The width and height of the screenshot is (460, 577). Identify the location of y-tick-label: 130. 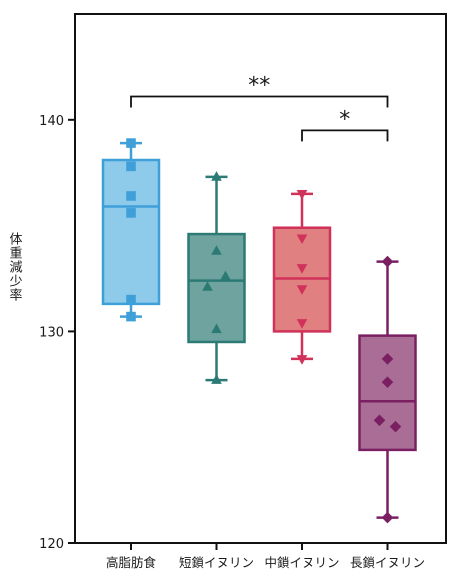
(51, 332).